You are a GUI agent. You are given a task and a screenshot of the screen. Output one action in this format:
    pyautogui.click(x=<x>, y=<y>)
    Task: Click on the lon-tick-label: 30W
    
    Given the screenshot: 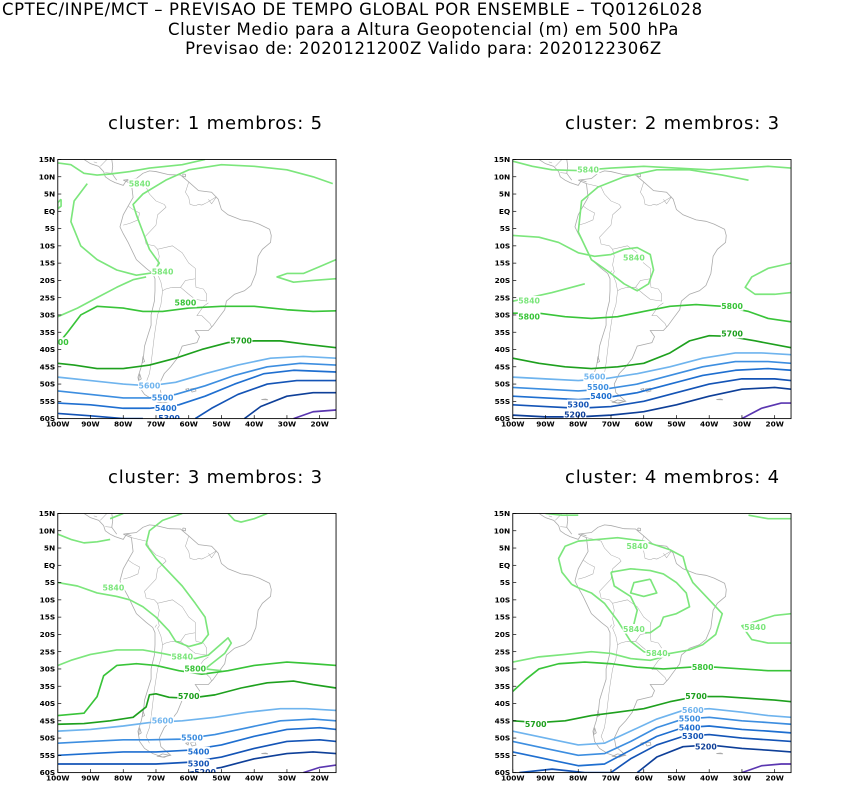 What is the action you would take?
    pyautogui.click(x=742, y=777)
    